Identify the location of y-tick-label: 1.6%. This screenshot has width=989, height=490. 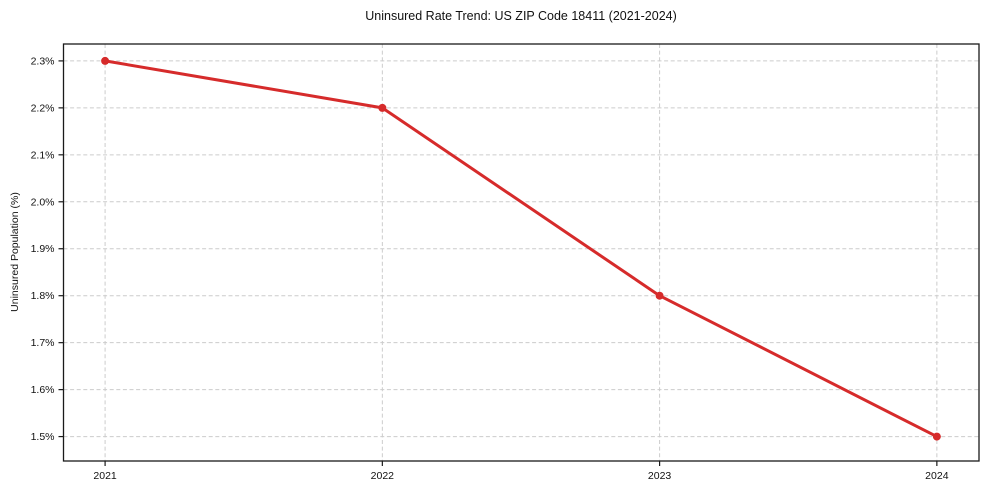
(43, 390).